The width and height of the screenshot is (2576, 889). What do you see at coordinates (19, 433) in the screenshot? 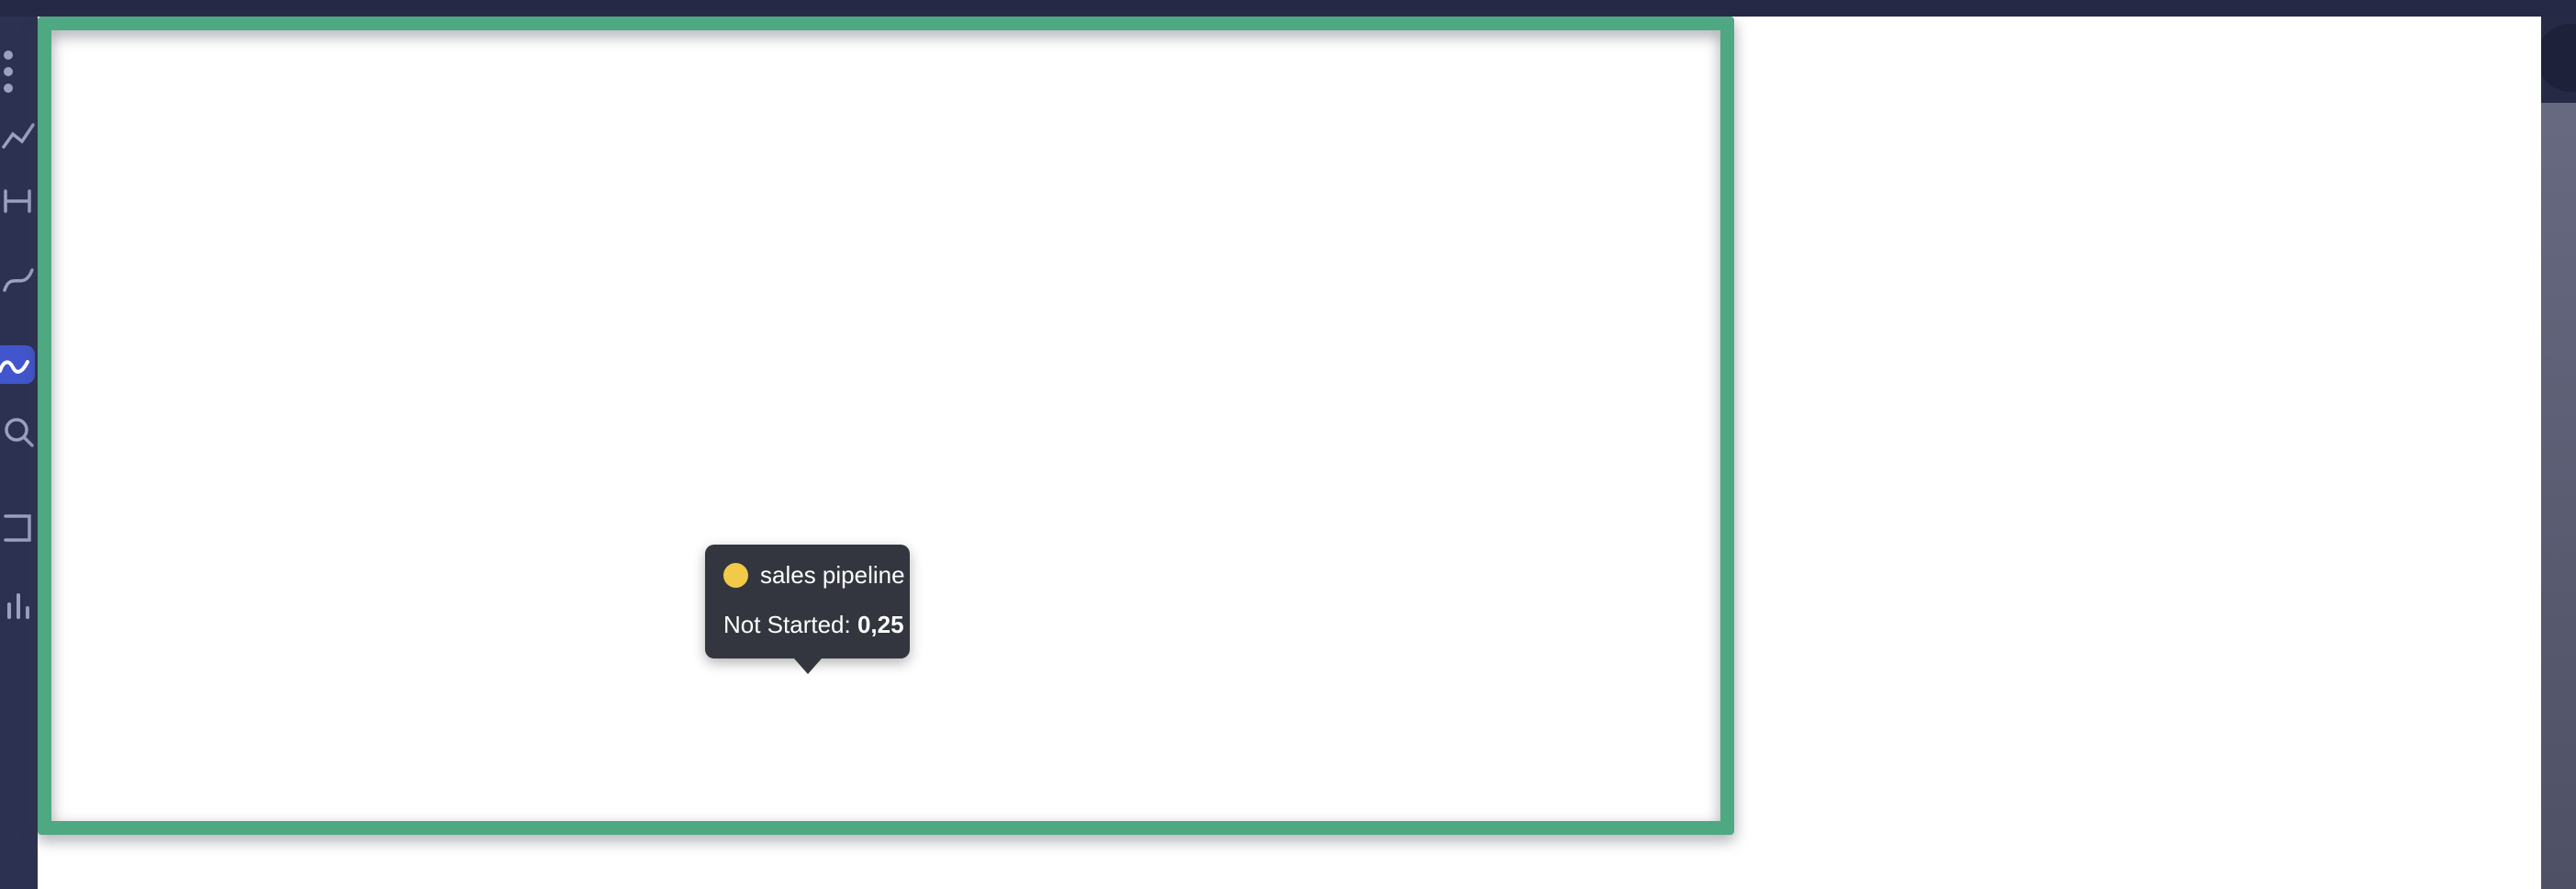
I see `search-nav-icon` at bounding box center [19, 433].